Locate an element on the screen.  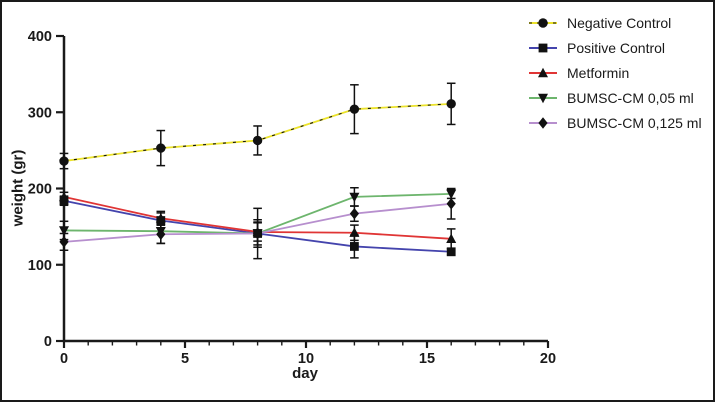
legend-swatch-positive-control is located at coordinates (543, 47).